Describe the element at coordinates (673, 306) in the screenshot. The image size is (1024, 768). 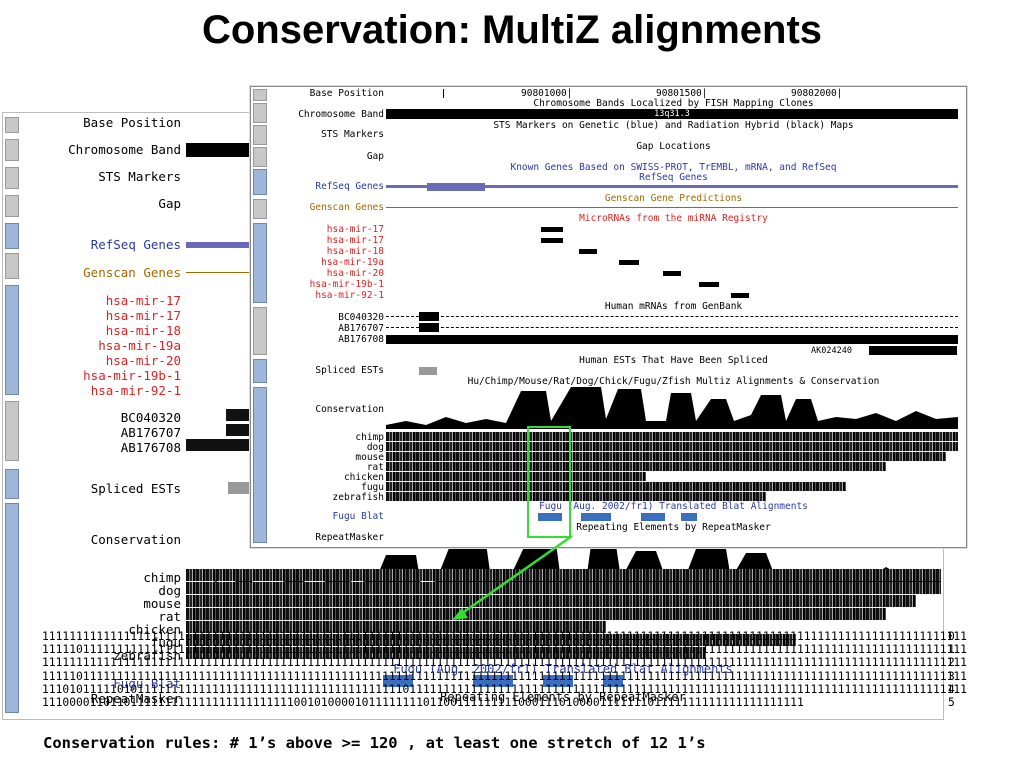
I see `track-caption: Human mRNAs from GenBank` at that location.